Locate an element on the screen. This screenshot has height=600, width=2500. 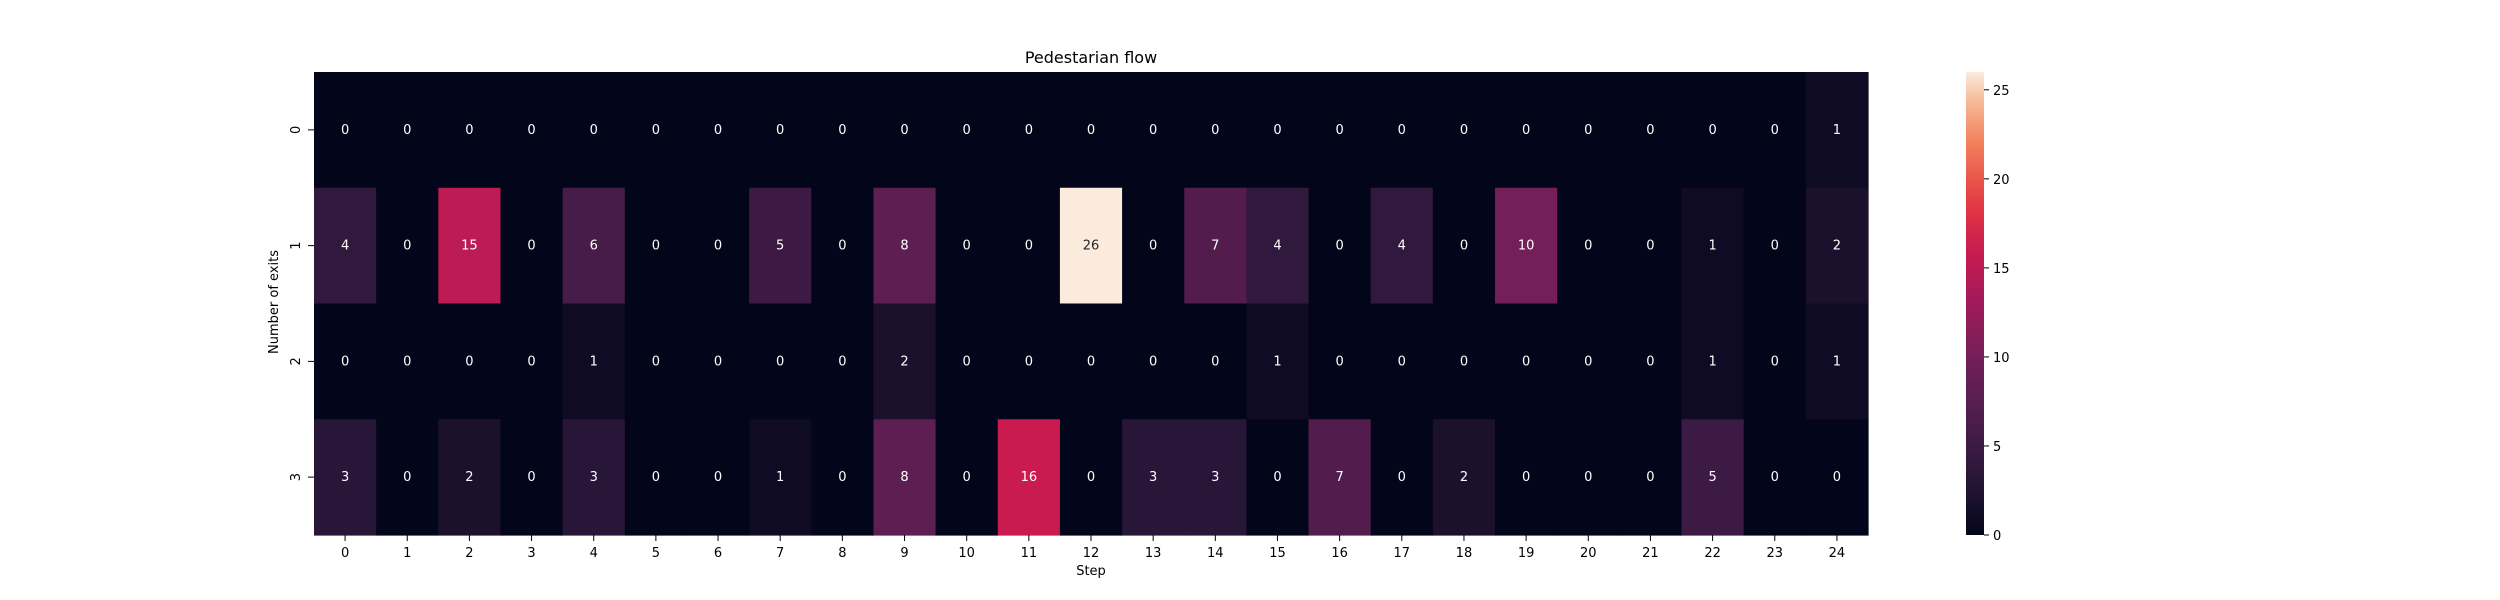
cell-value-label: 4 is located at coordinates (345, 246).